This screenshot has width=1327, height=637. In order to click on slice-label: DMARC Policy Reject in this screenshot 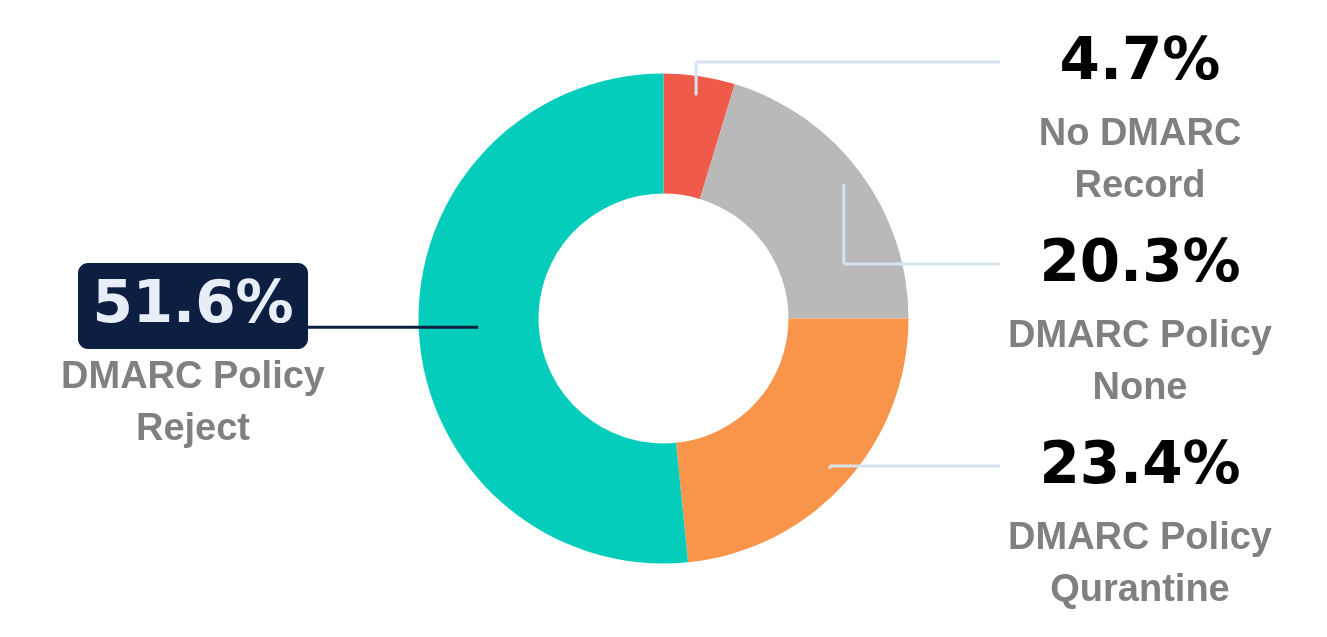, I will do `click(193, 401)`.